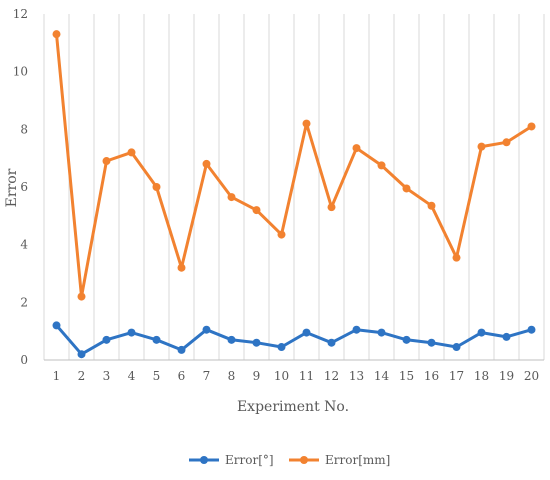  Describe the element at coordinates (20, 72) in the screenshot. I see `y-tick-label: 10` at that location.